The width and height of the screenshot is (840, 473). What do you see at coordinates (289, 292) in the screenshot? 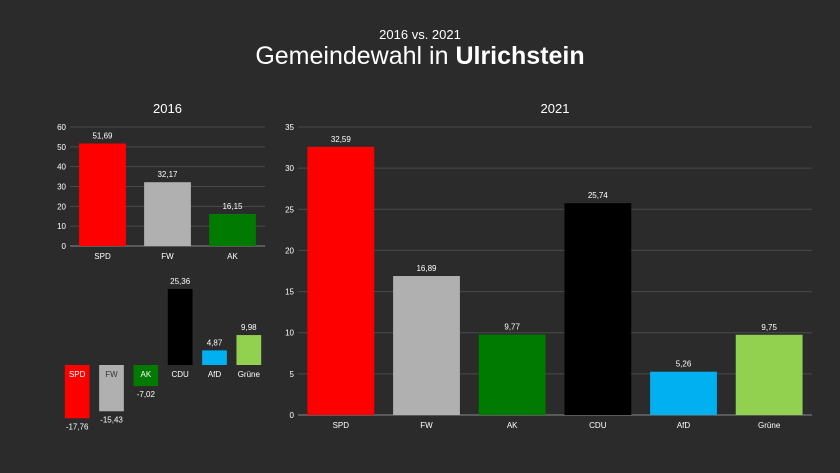
I see `y-tick-label: 15` at bounding box center [289, 292].